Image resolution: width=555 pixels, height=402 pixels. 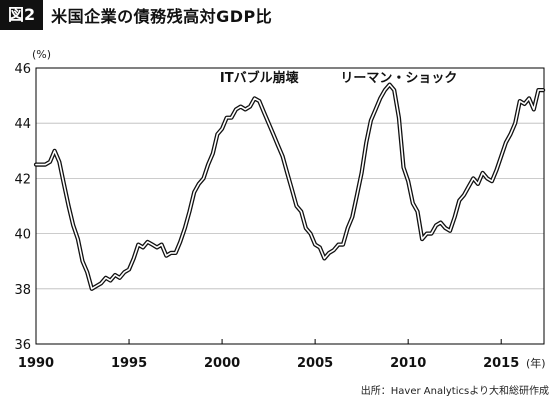 I want to click on annotation-label: リーマン・ショック, so click(x=398, y=78).